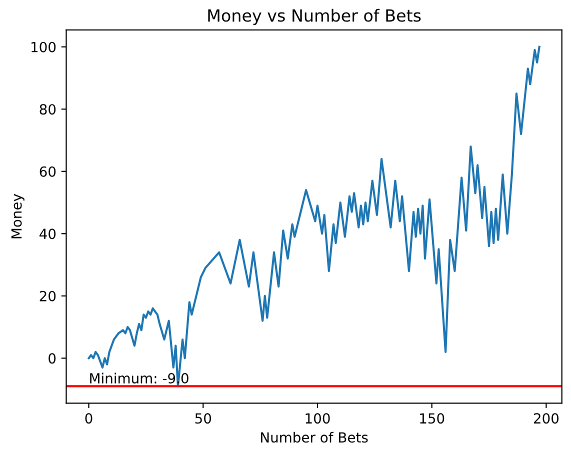 The height and width of the screenshot is (453, 571). What do you see at coordinates (432, 418) in the screenshot?
I see `x-tick-label: 150` at bounding box center [432, 418].